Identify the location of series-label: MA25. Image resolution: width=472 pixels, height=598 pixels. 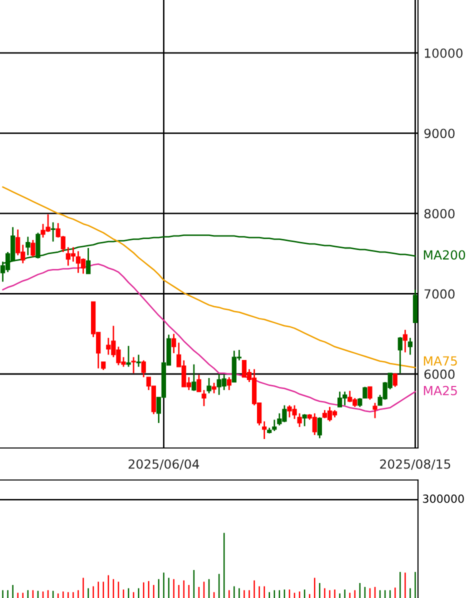
(440, 391).